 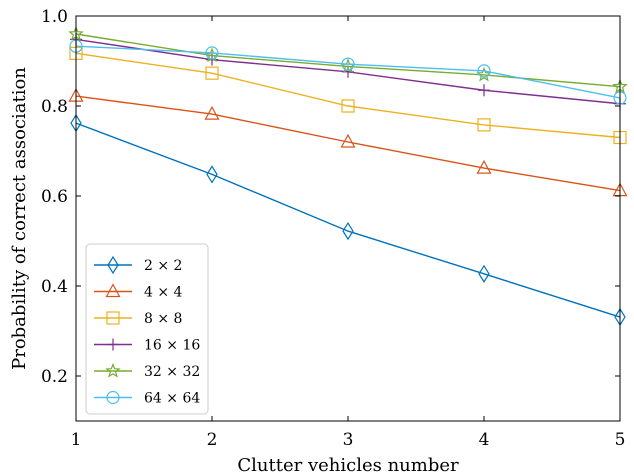 I want to click on x-axis-label: Clutter vehicles number, so click(x=348, y=465).